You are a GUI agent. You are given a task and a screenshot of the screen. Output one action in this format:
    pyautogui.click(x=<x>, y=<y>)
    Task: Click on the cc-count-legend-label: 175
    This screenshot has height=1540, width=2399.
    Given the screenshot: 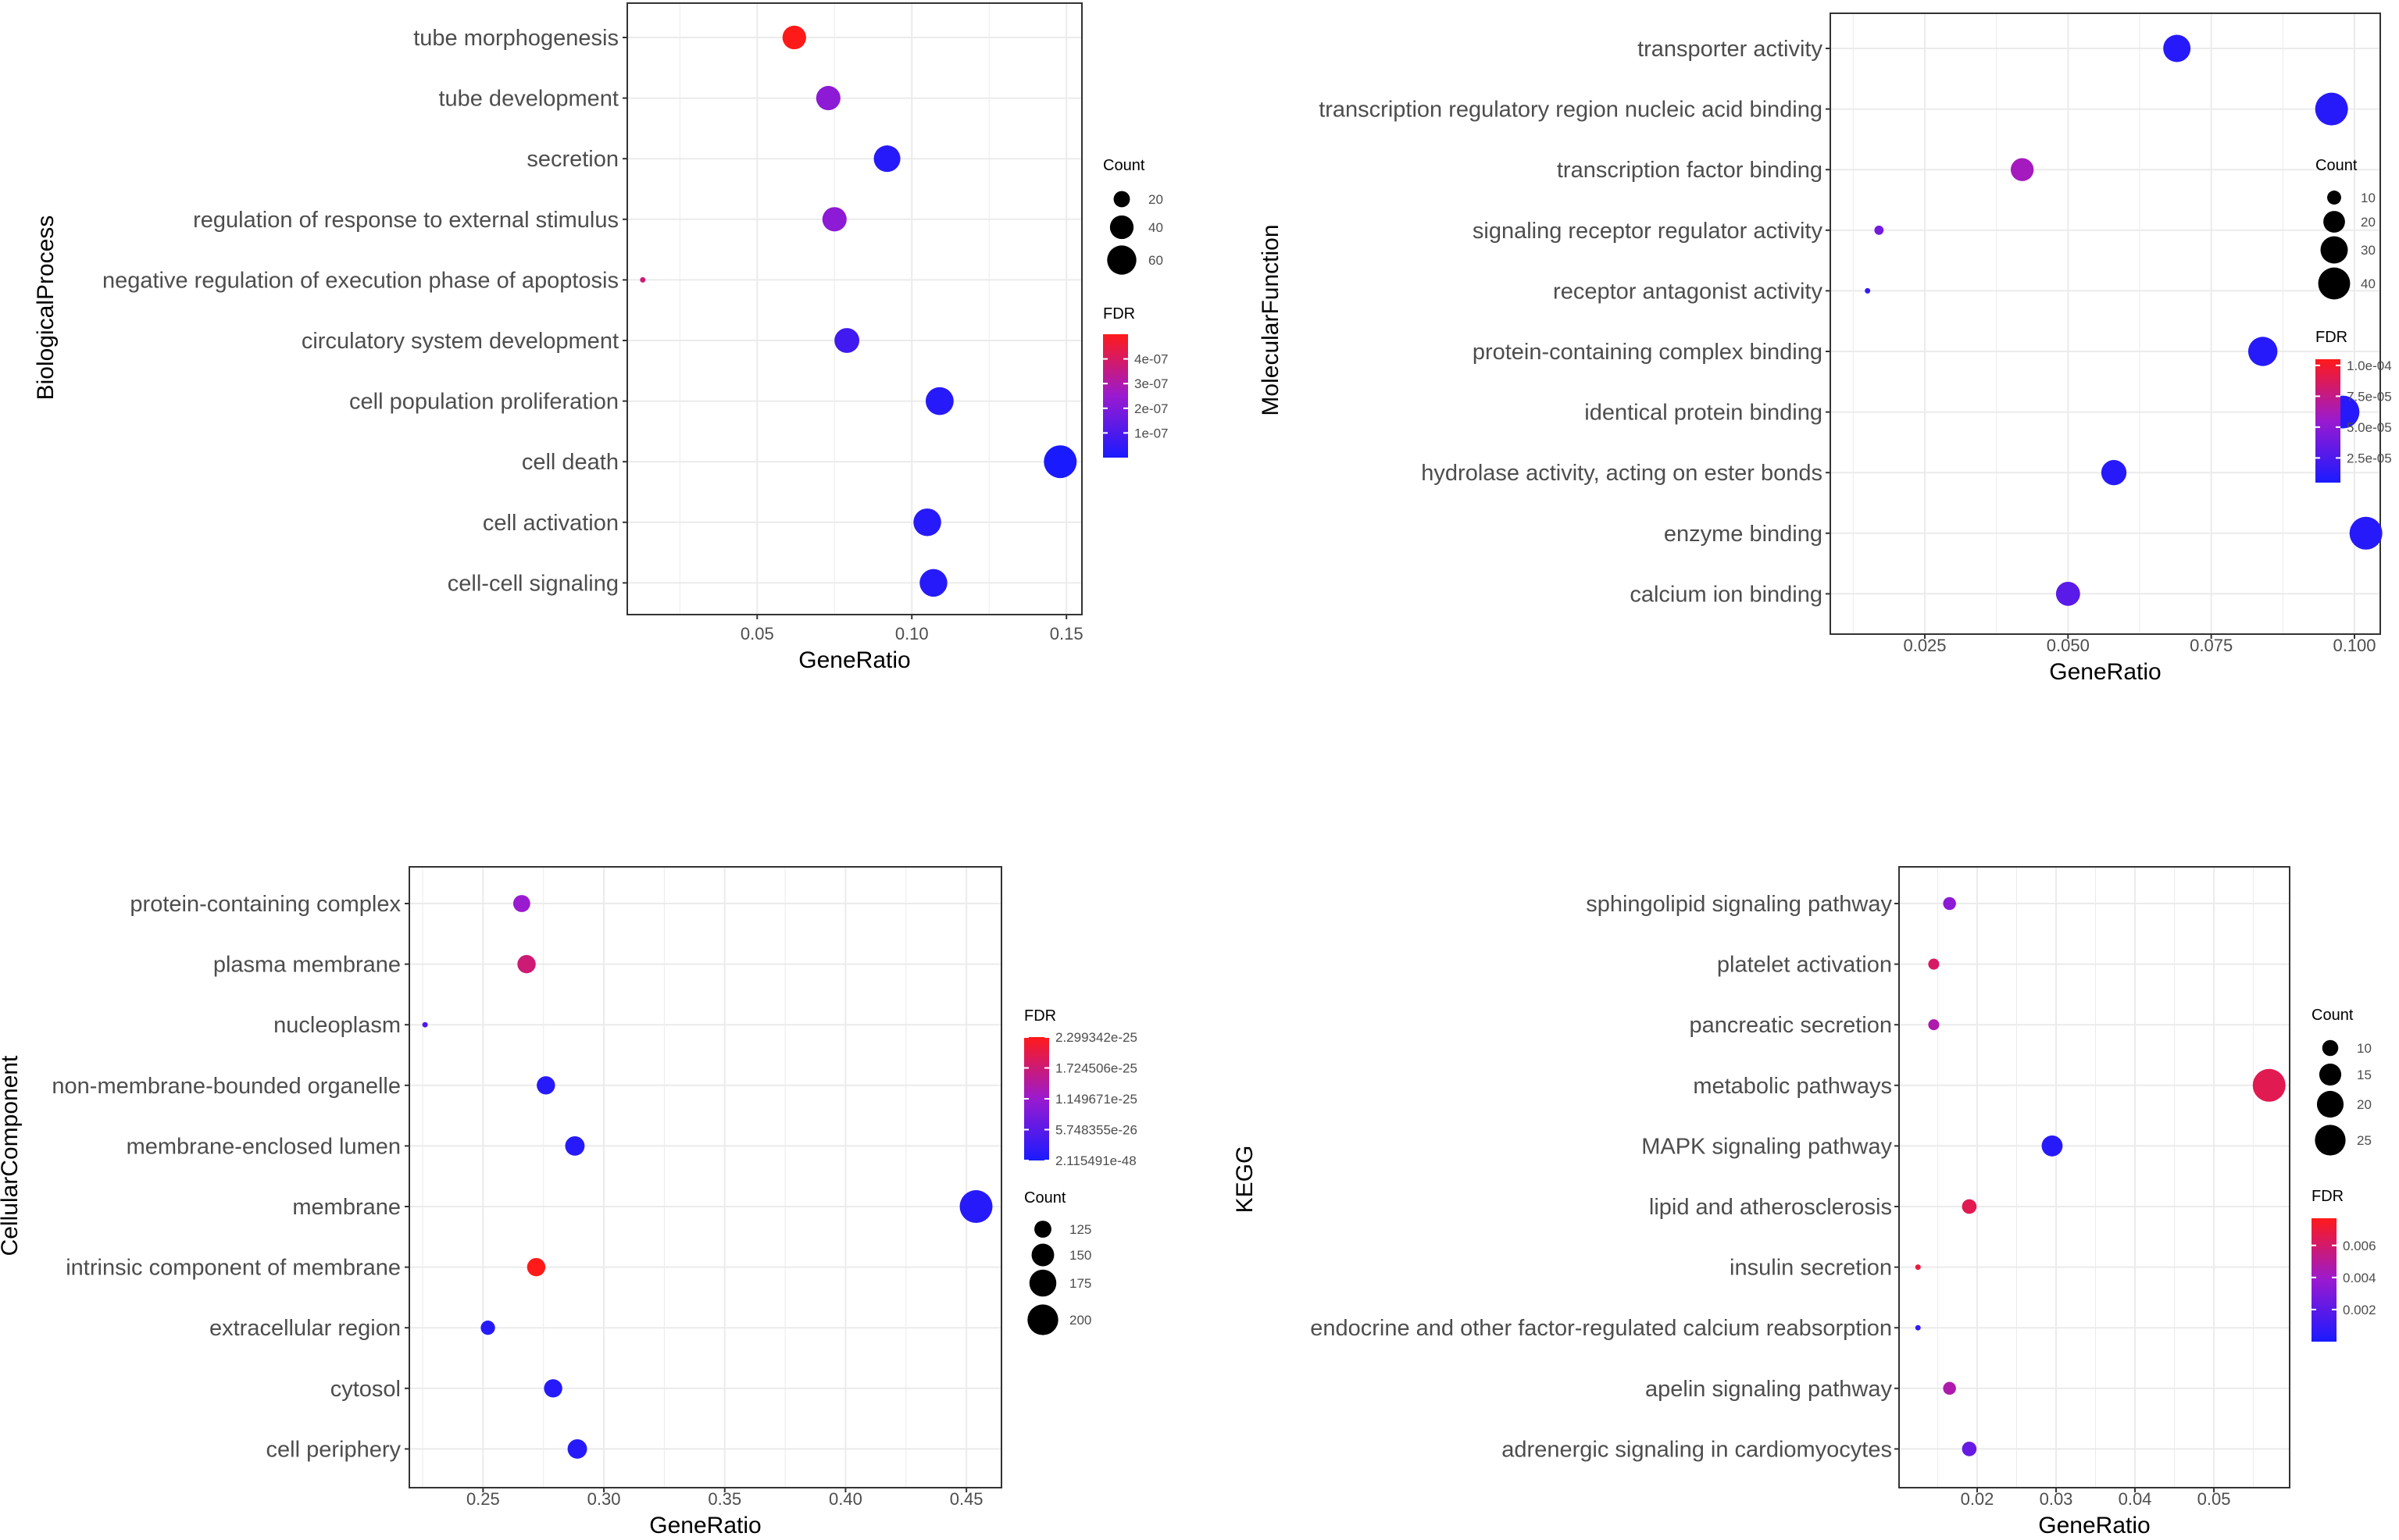 What is the action you would take?
    pyautogui.click(x=1080, y=1283)
    